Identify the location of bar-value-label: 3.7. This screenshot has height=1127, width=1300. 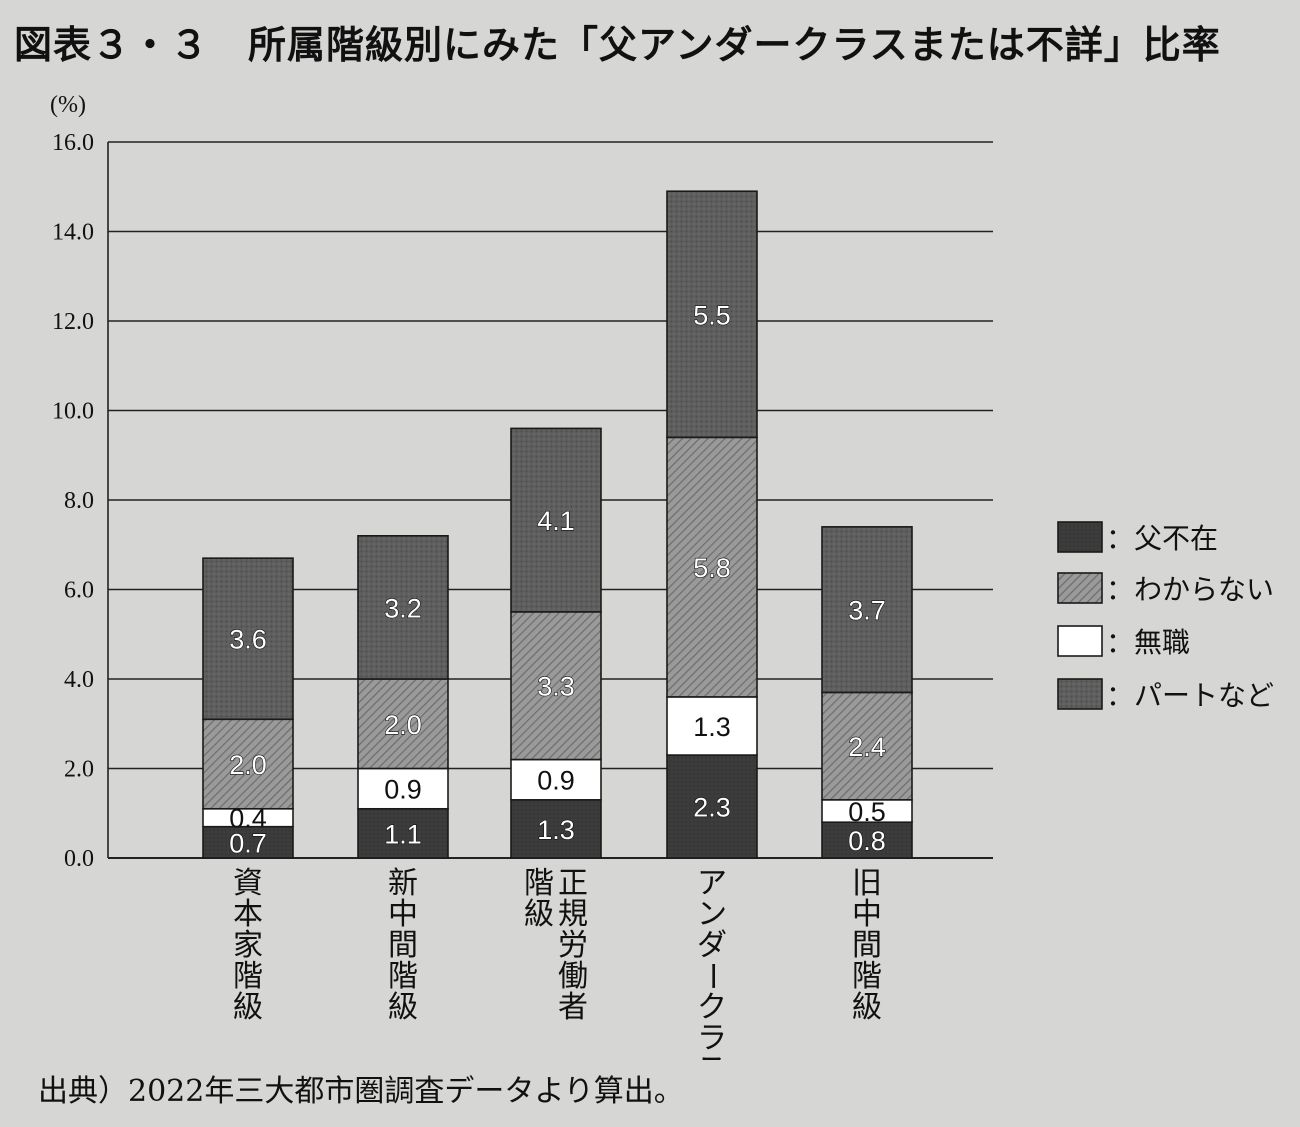
(867, 611).